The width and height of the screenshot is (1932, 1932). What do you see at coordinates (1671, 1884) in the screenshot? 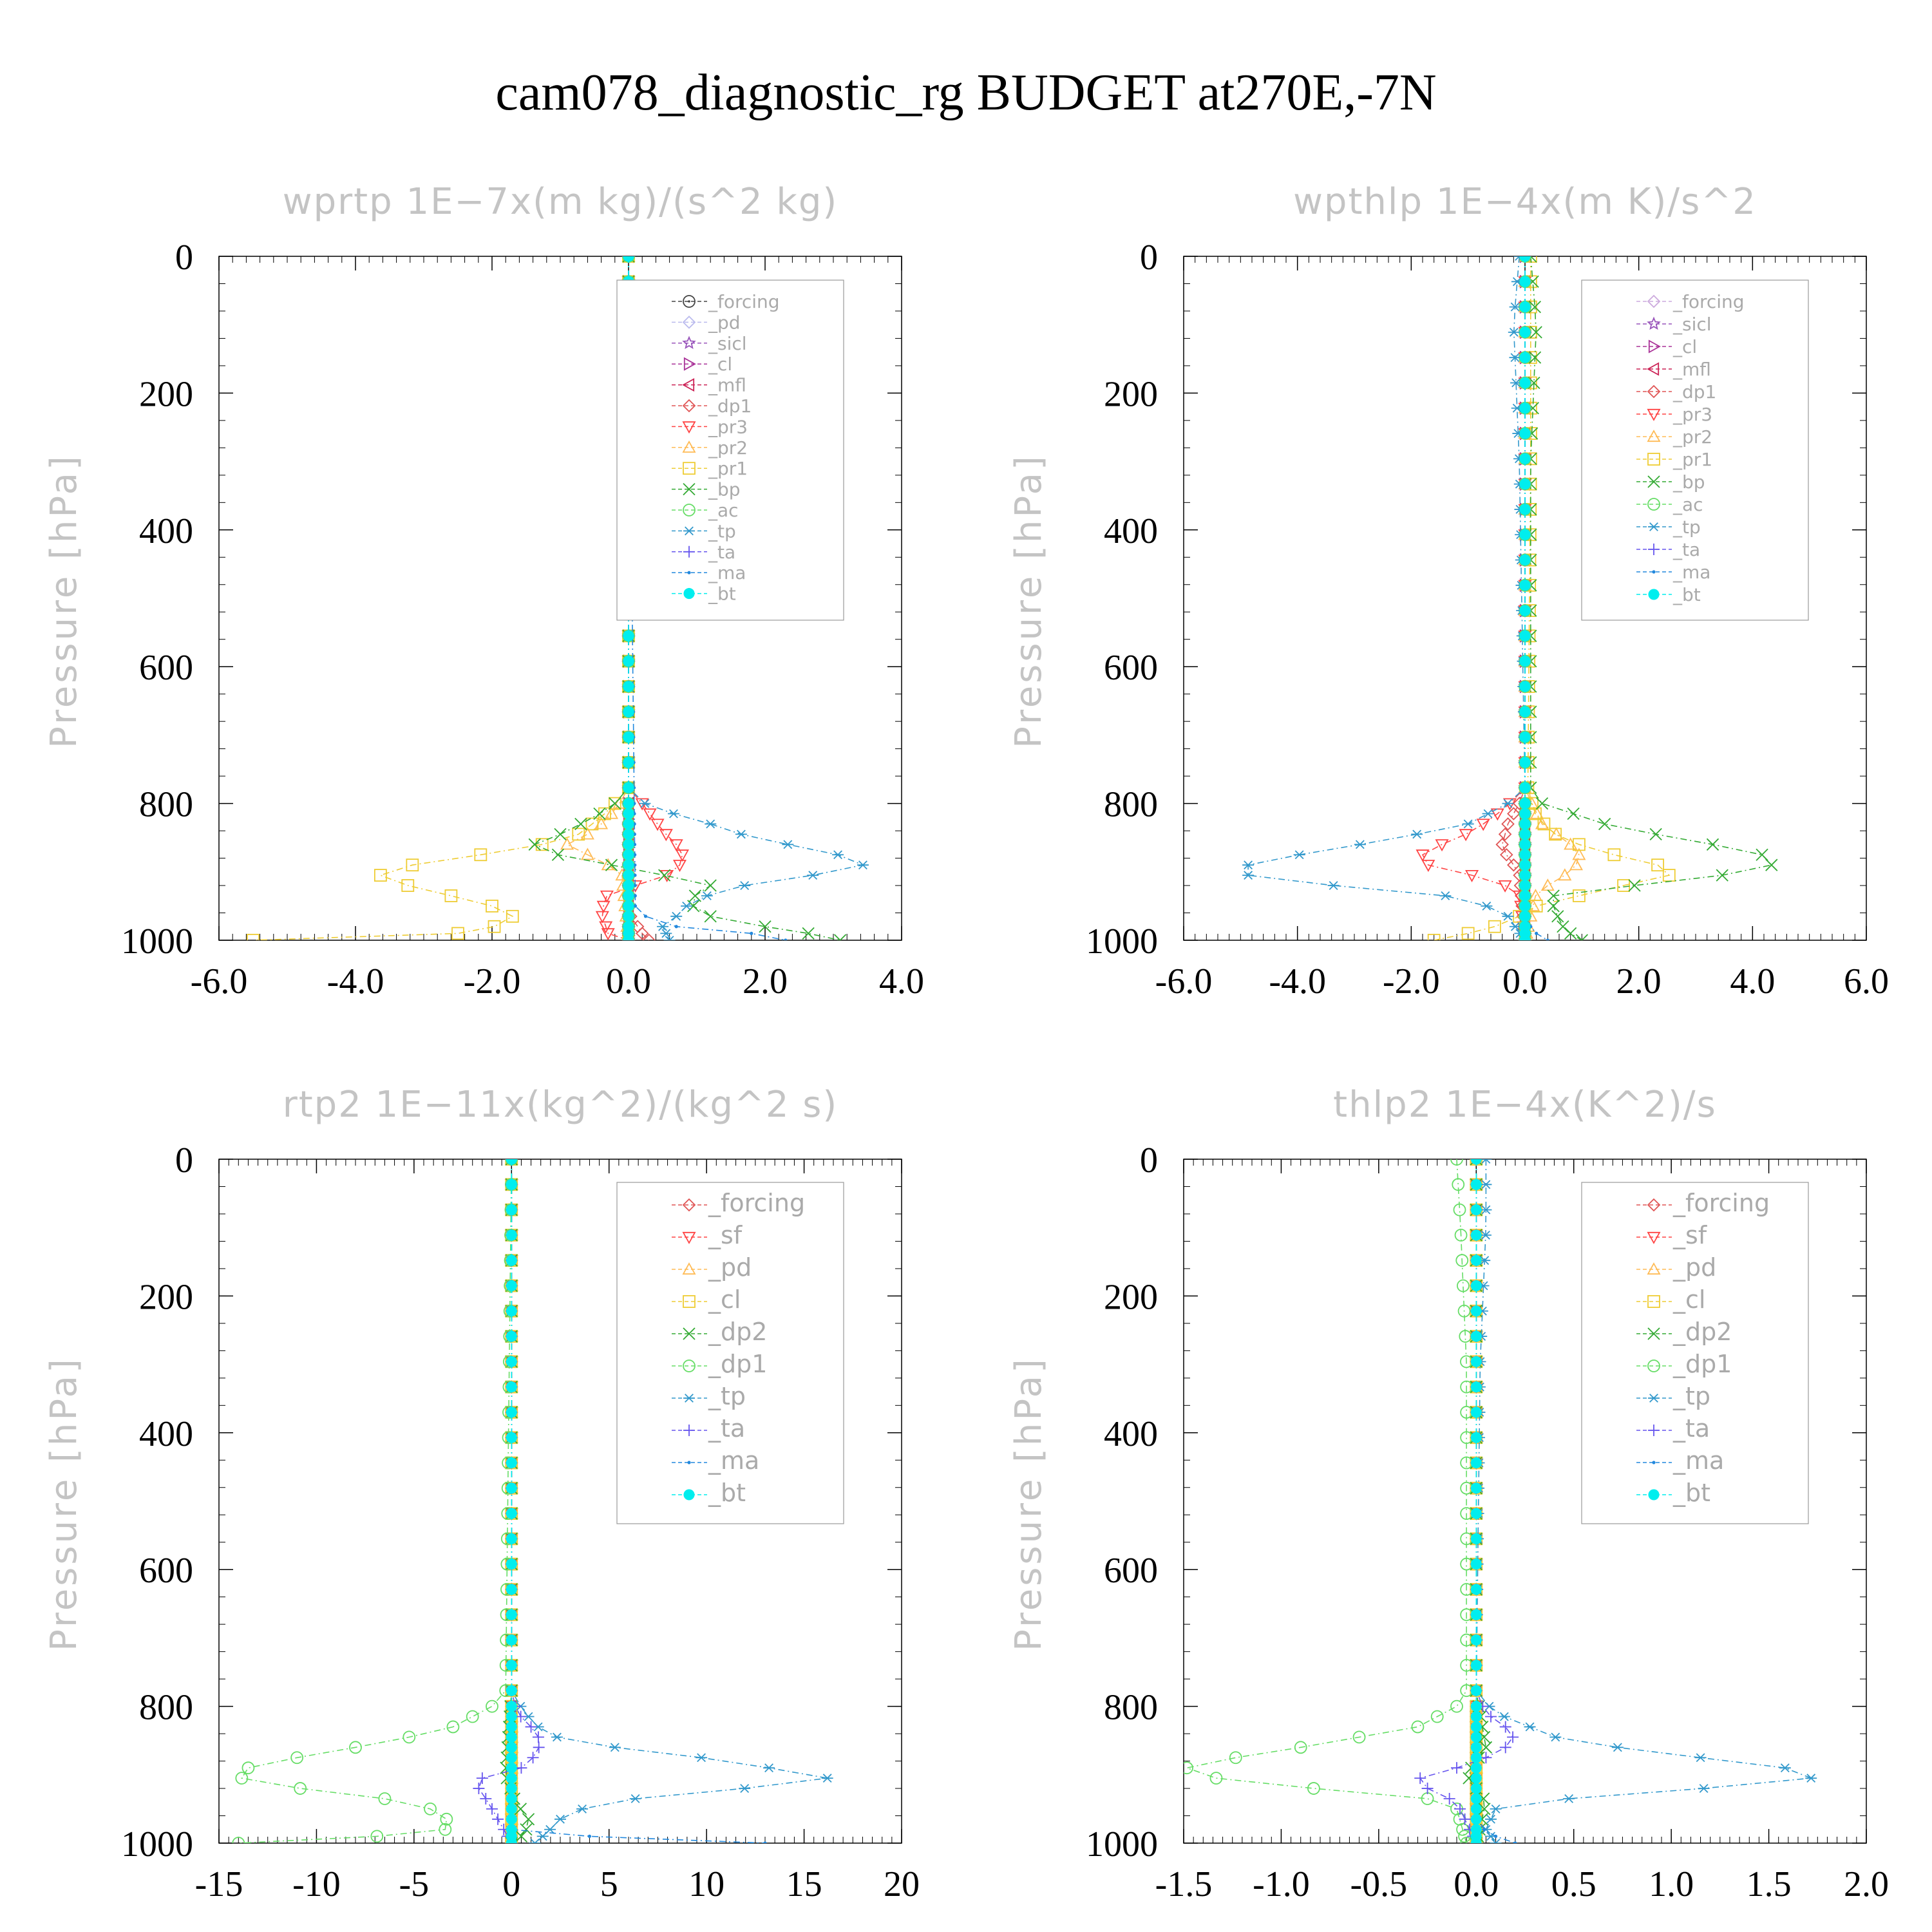
I see `x-tick-label: 1.0` at bounding box center [1671, 1884].